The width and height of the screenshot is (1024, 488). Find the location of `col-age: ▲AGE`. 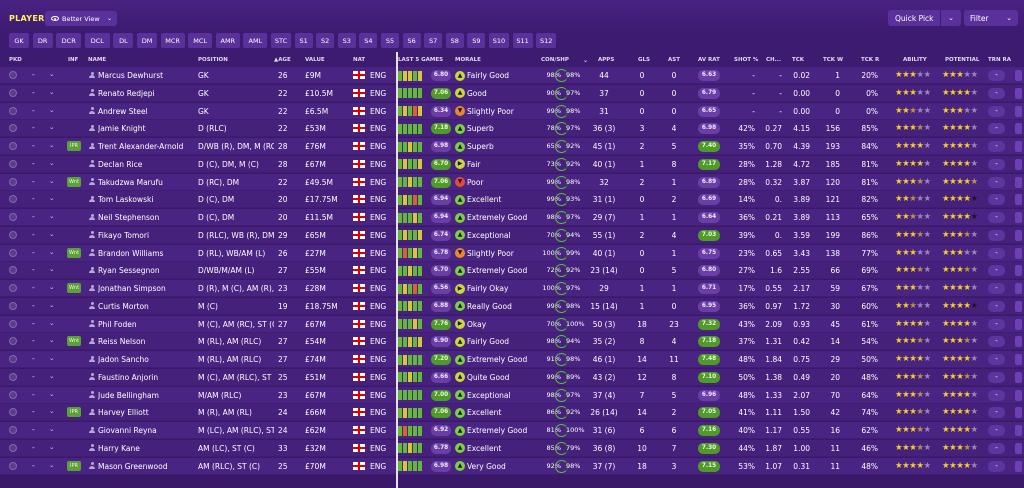

col-age: ▲AGE is located at coordinates (282, 60).